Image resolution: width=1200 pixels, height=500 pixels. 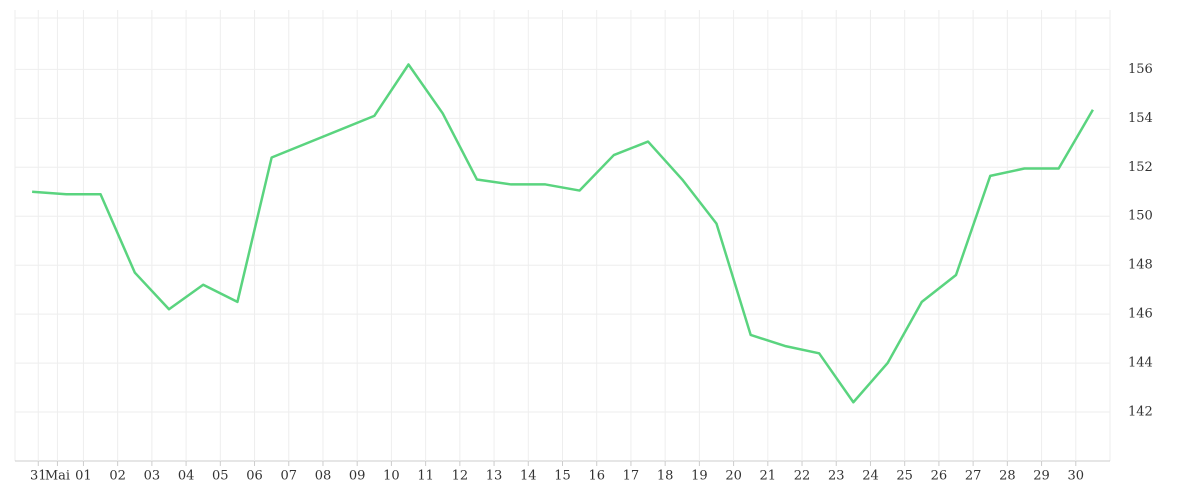 I want to click on x-tick-label: 23, so click(x=836, y=476).